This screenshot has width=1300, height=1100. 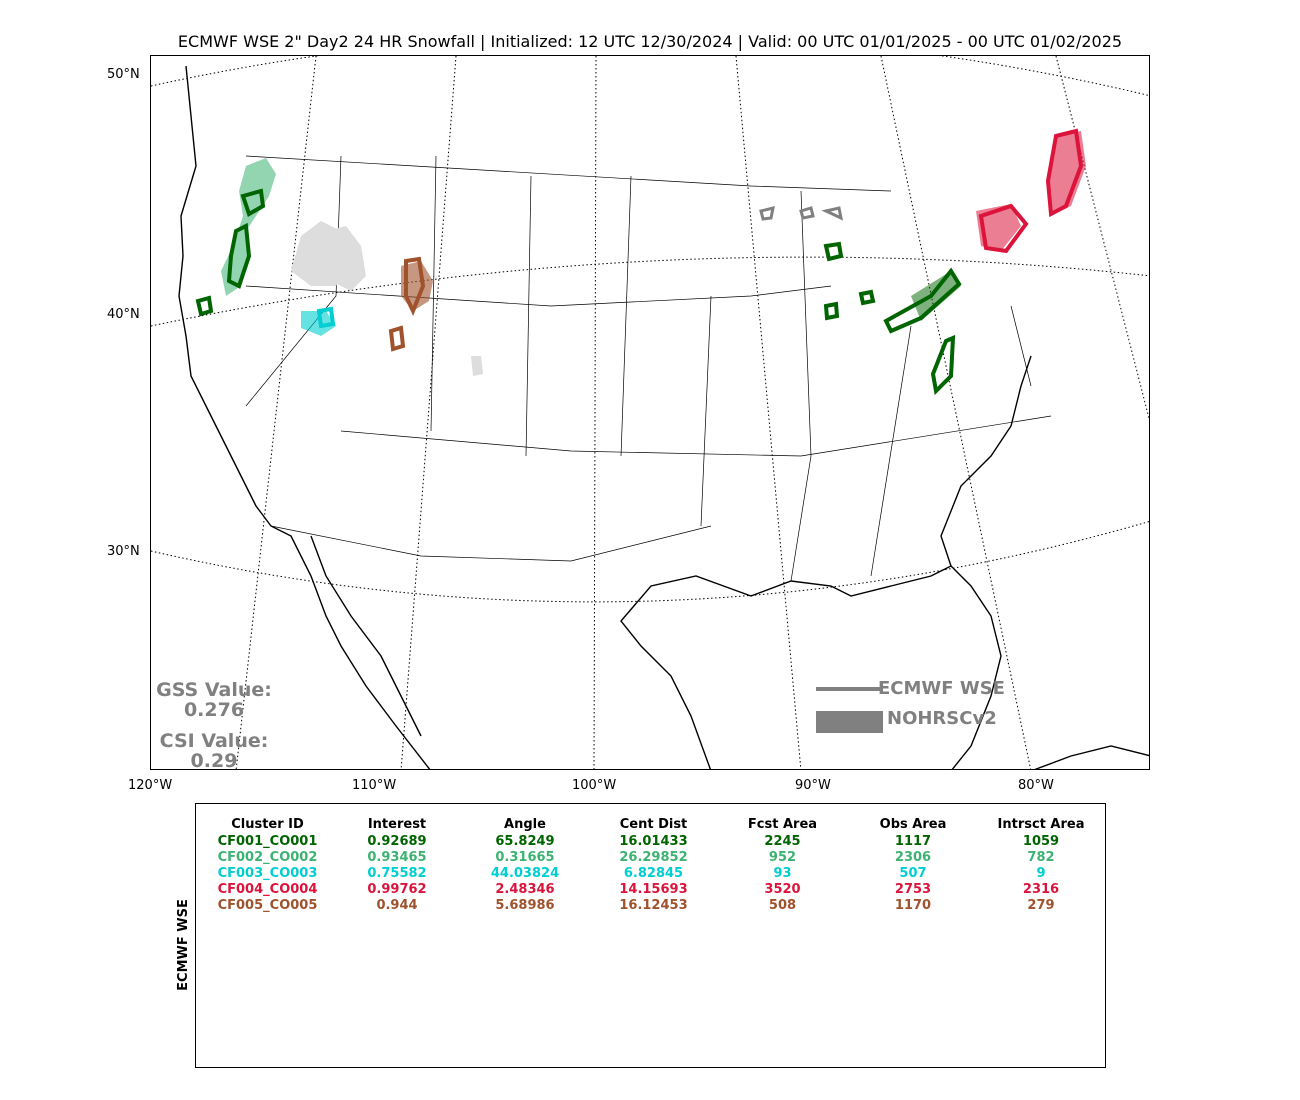 I want to click on header-cent-dist: Cent Dist, so click(x=653, y=824).